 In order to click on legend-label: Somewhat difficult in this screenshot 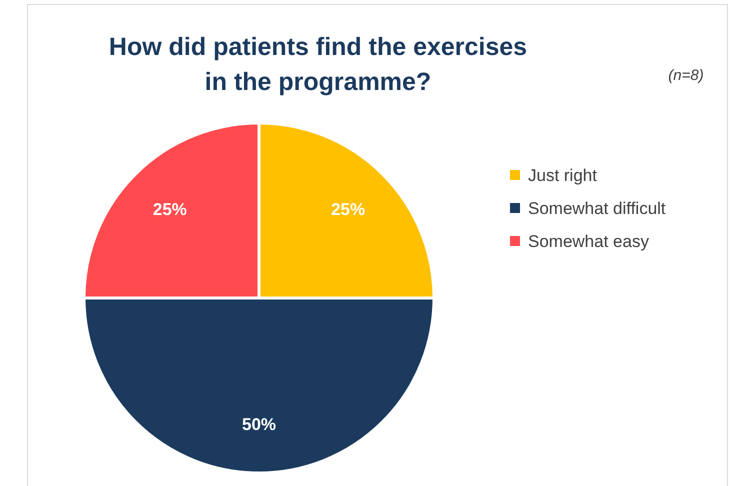, I will do `click(597, 208)`.